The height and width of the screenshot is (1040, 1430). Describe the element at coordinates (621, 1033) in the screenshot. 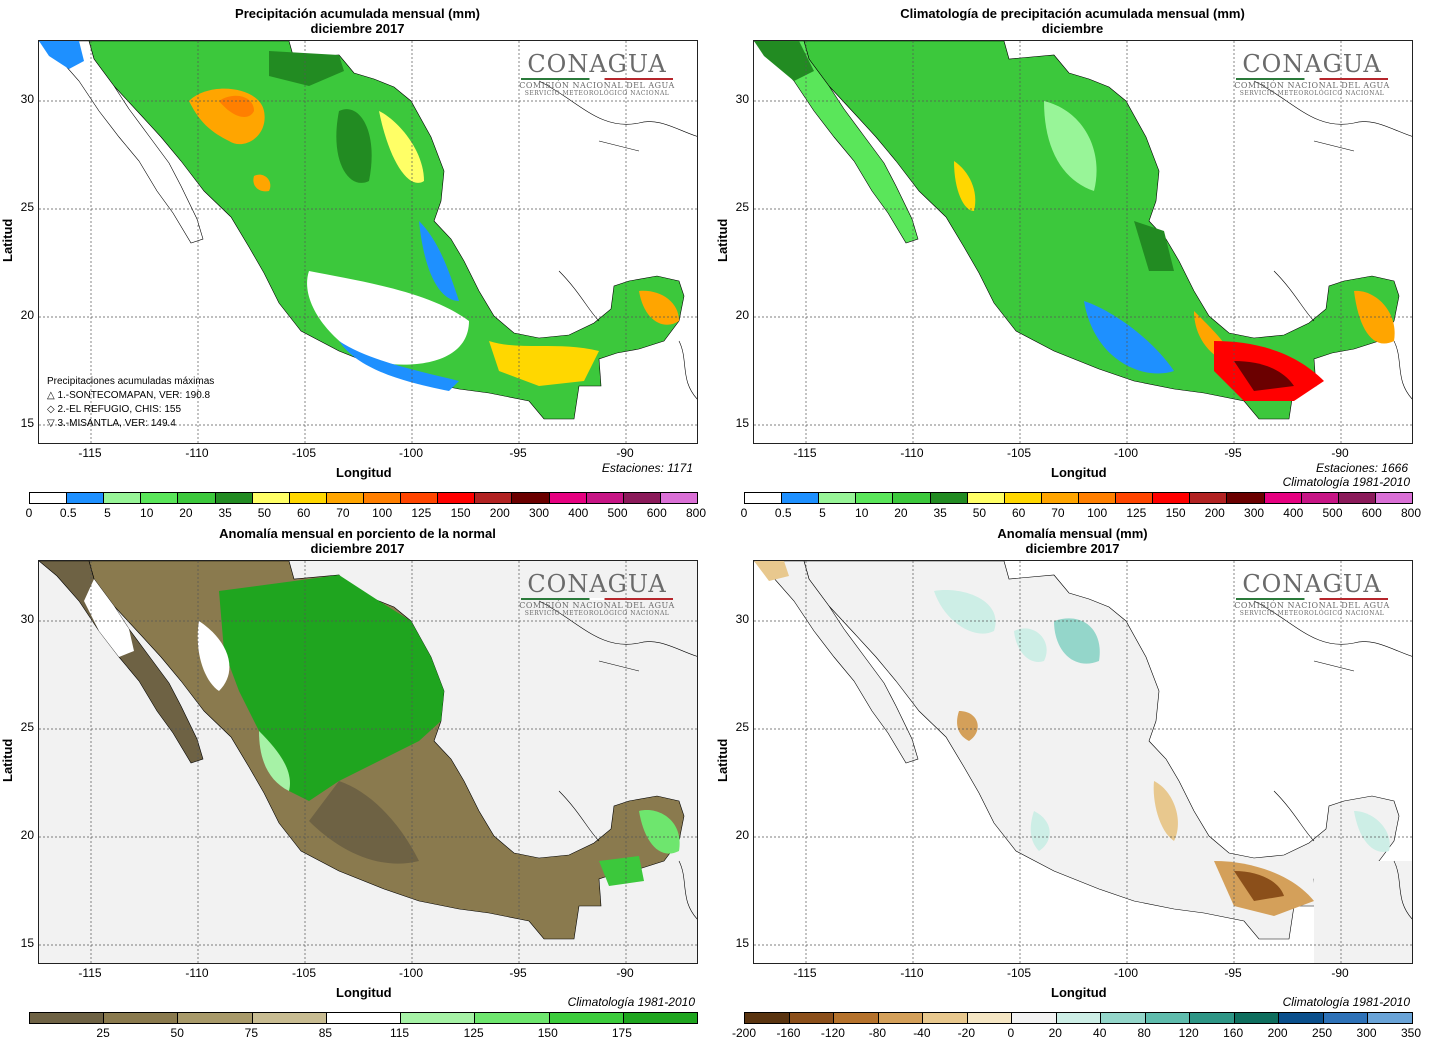

I see `legend-label: 175` at that location.